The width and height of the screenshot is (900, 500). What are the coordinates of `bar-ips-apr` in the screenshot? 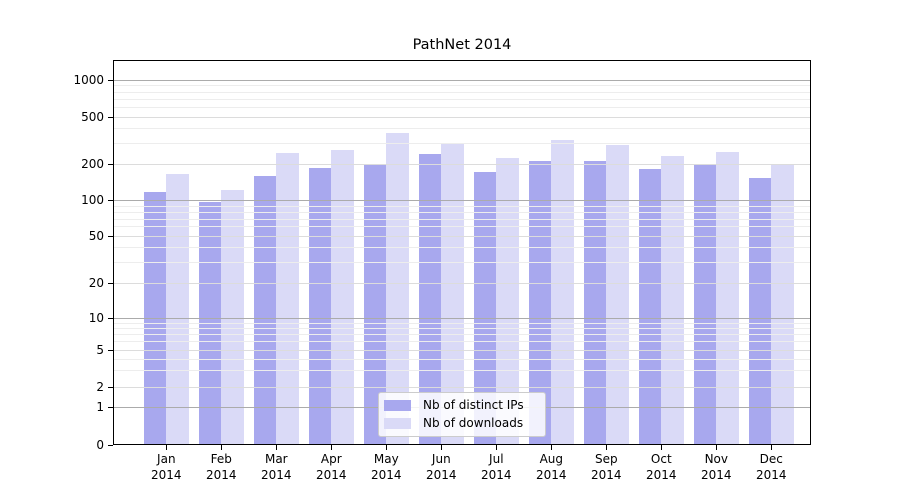 It's located at (320, 306).